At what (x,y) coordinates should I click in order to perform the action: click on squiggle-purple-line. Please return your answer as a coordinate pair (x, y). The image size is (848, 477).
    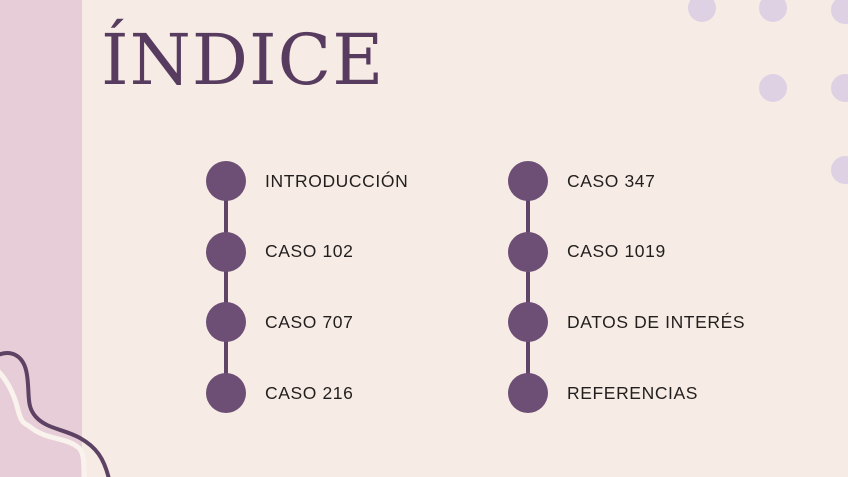
    Looking at the image, I should click on (55, 414).